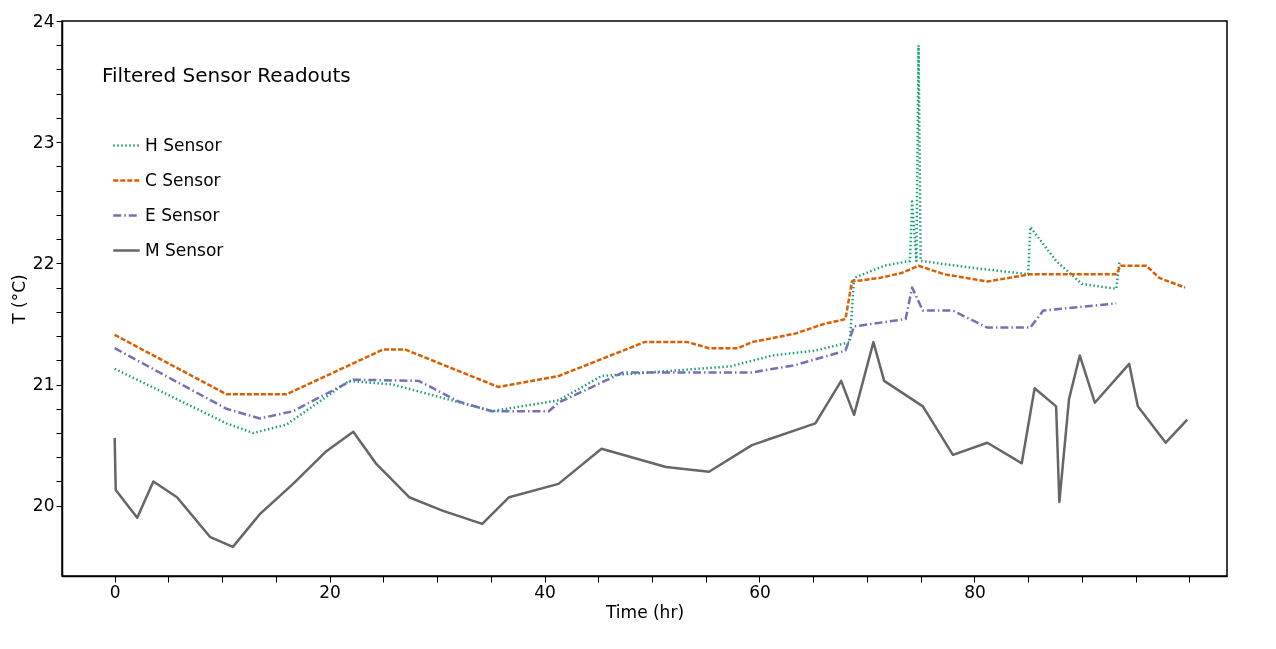 The height and width of the screenshot is (649, 1276). Describe the element at coordinates (644, 611) in the screenshot. I see `x-axis-title: Time (hr)` at that location.